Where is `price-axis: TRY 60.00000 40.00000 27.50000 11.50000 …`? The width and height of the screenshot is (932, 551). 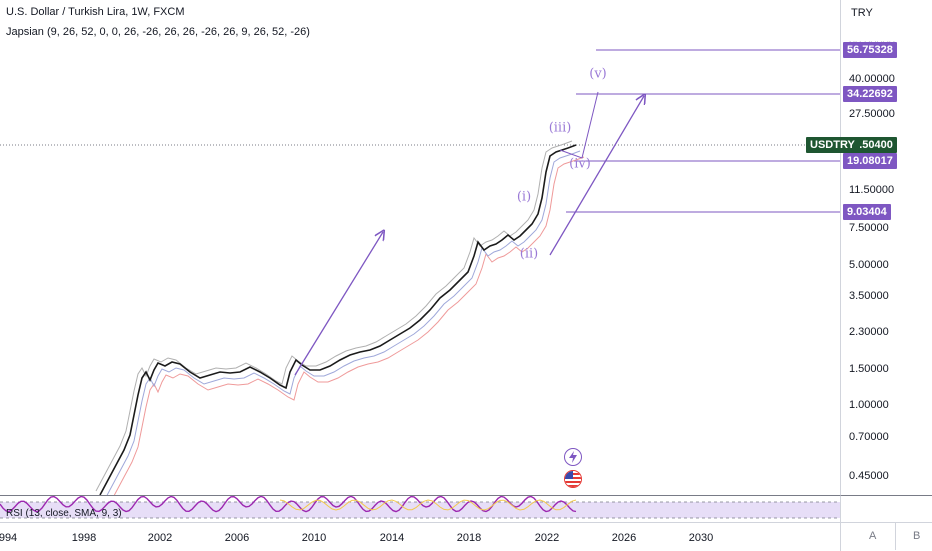 price-axis: TRY 60.00000 40.00000 27.50000 11.50000 … is located at coordinates (886, 247).